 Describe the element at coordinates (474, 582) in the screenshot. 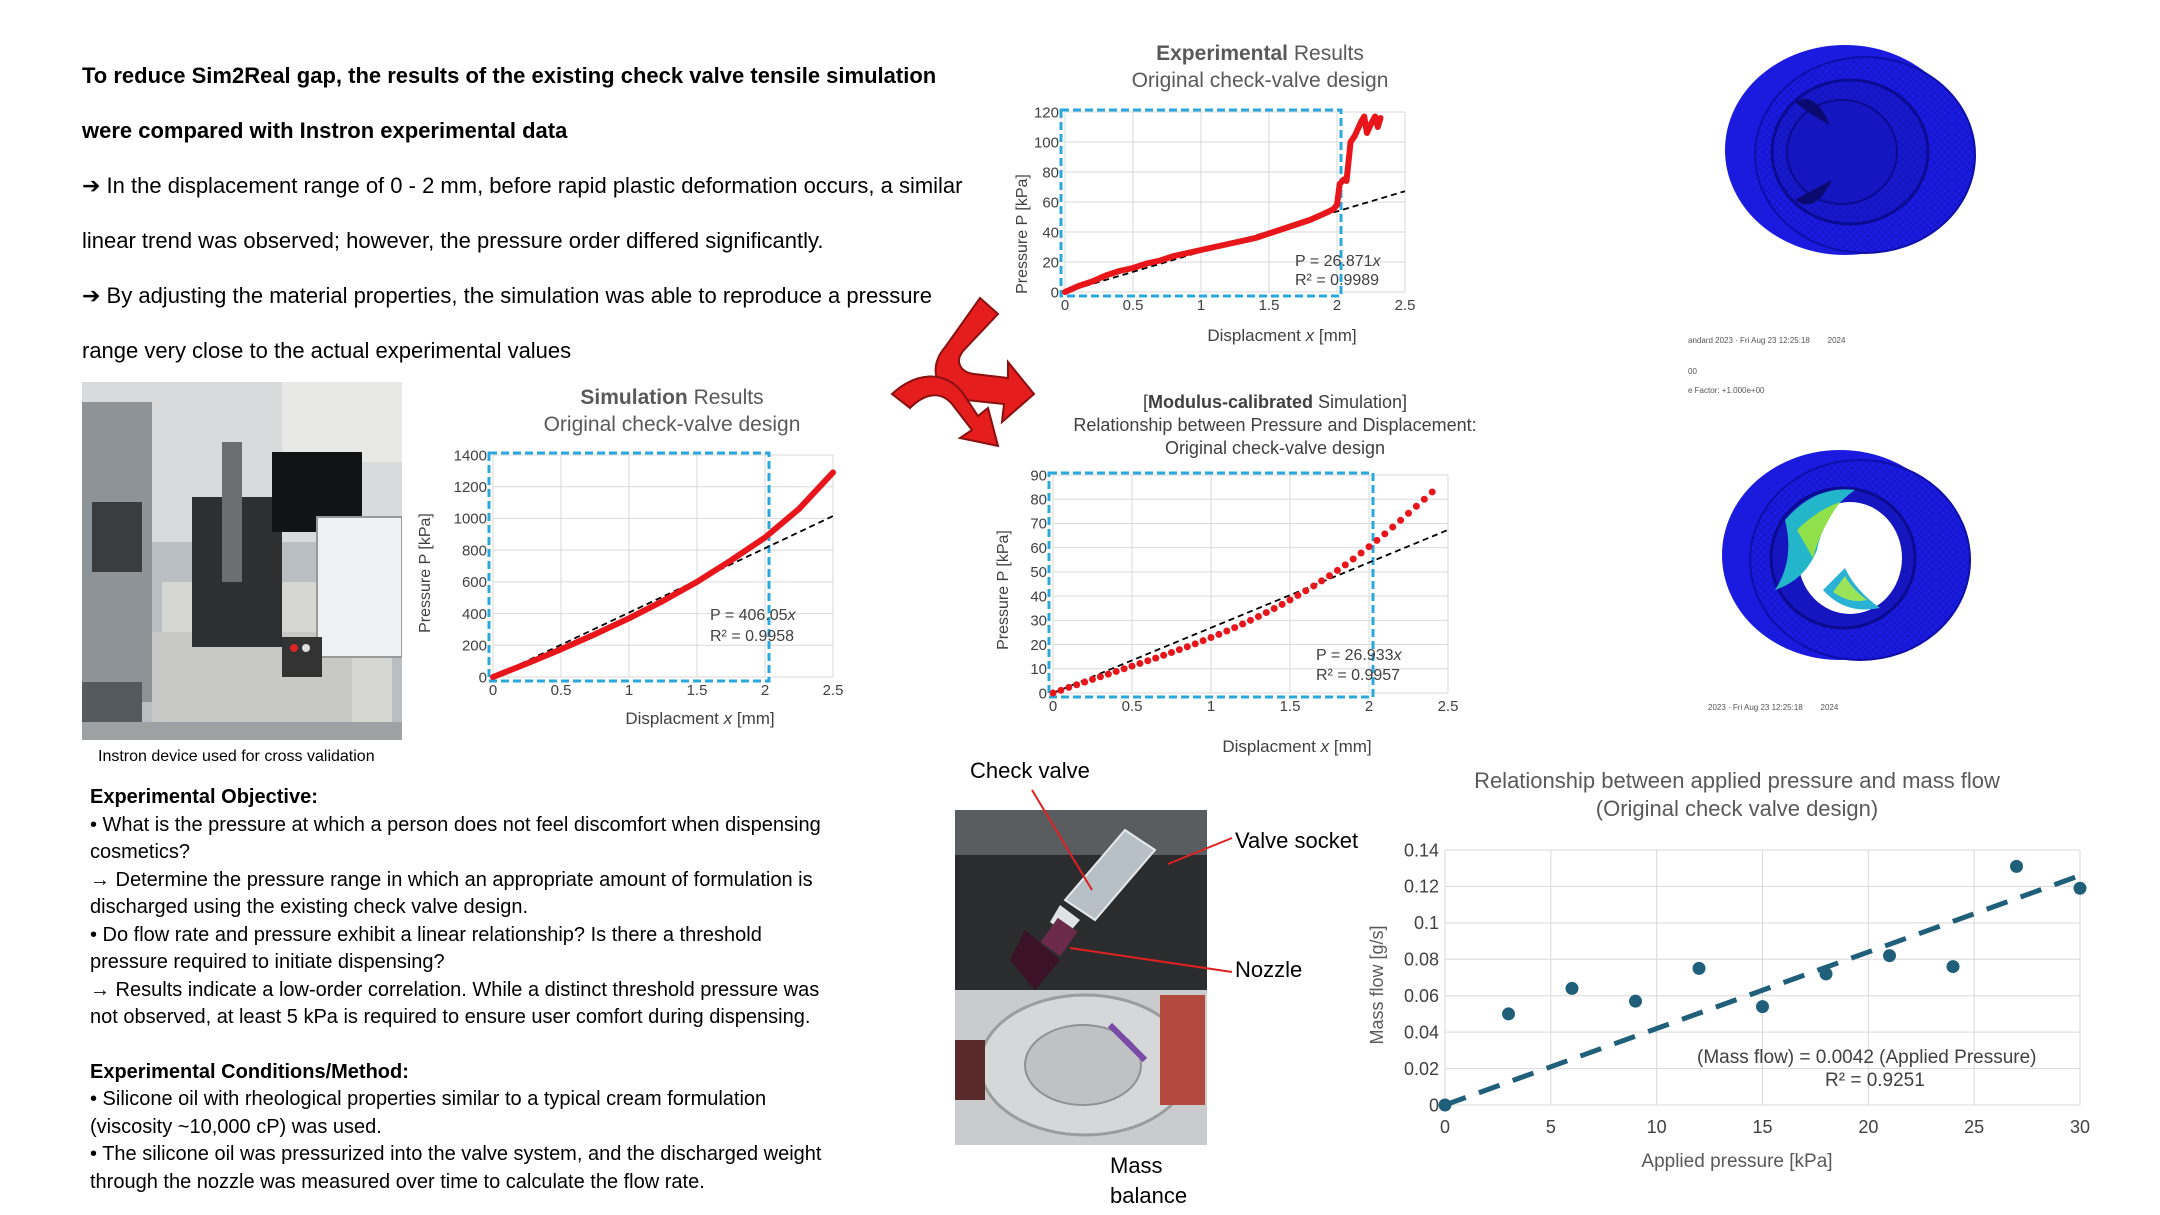

I see `y-tick-label: 600` at that location.